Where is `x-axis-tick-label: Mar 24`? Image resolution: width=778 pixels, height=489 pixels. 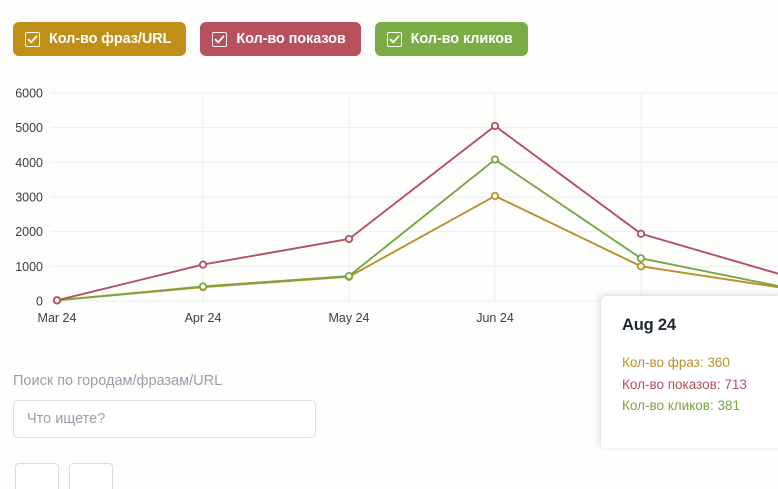 x-axis-tick-label: Mar 24 is located at coordinates (57, 318).